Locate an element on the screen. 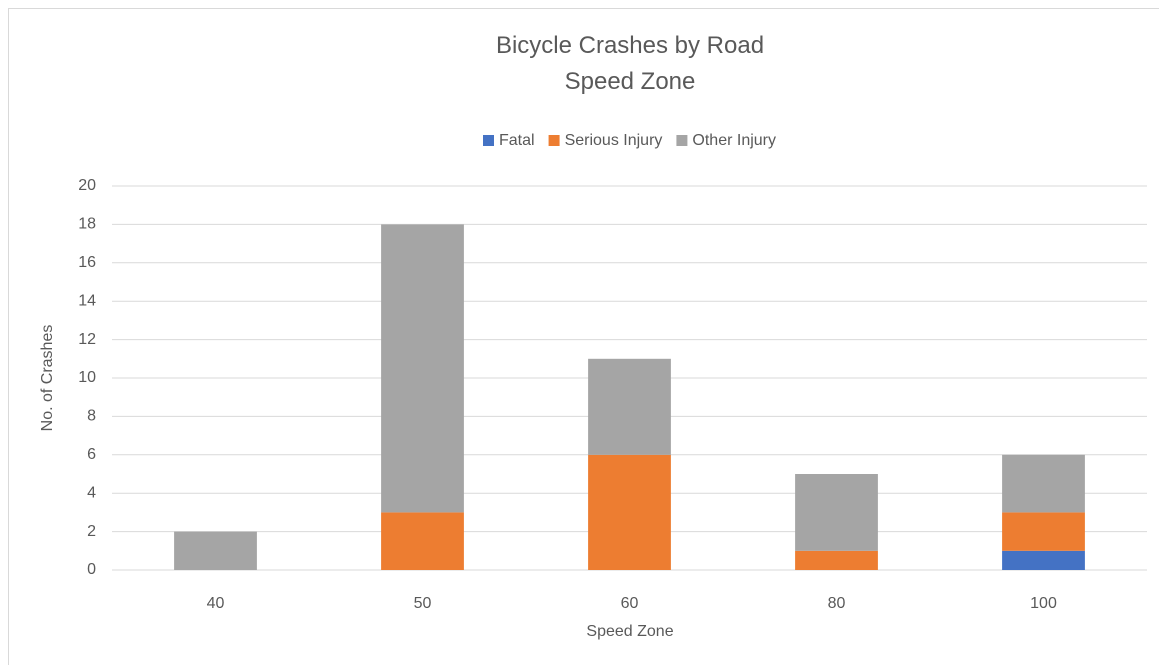 The width and height of the screenshot is (1159, 665). y-tick-label: 10 is located at coordinates (87, 377).